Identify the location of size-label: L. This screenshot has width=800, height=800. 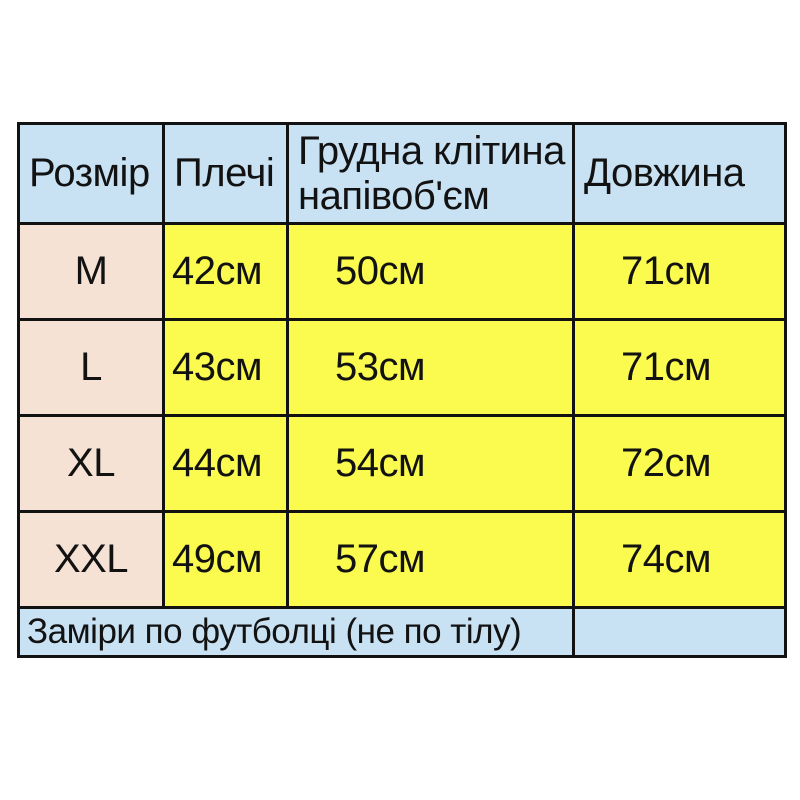
(91, 367).